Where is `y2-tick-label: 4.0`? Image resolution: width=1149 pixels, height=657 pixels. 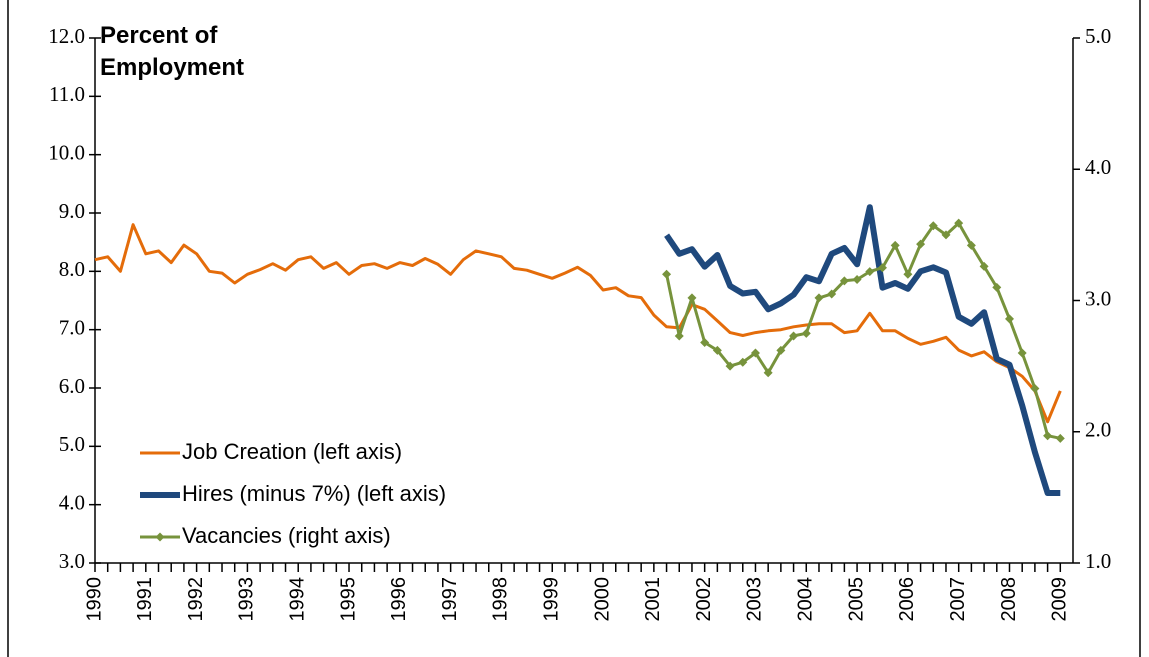
y2-tick-label: 4.0 is located at coordinates (1098, 167).